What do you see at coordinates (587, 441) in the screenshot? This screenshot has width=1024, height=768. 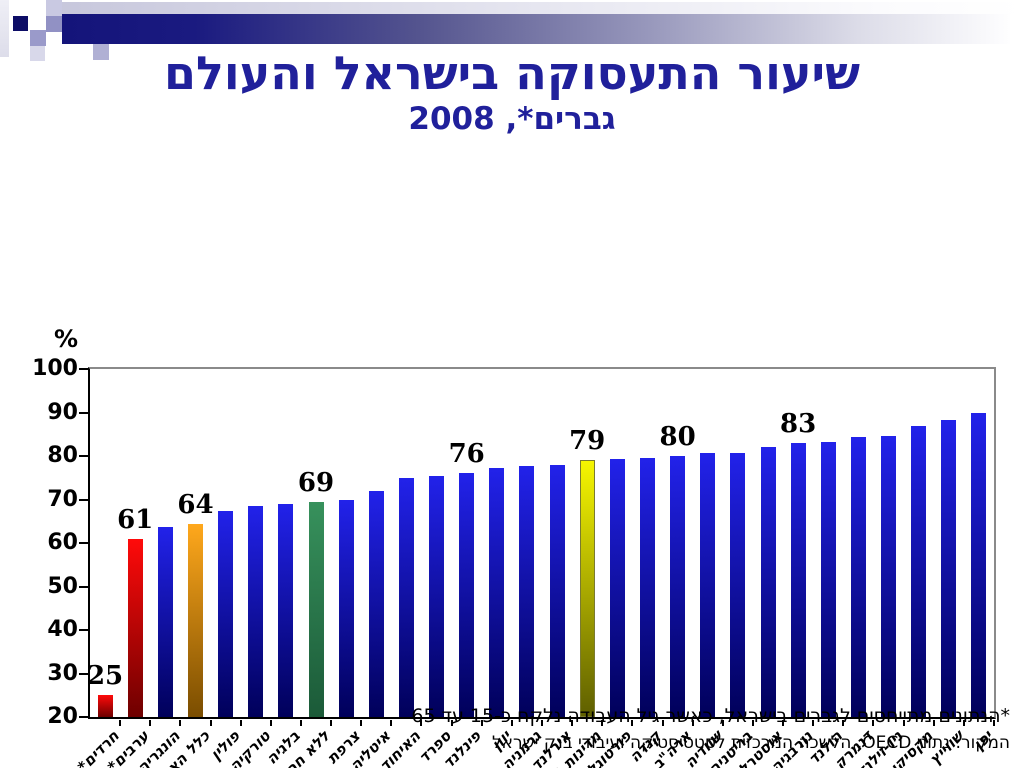 I see `bar-value-label: 79` at bounding box center [587, 441].